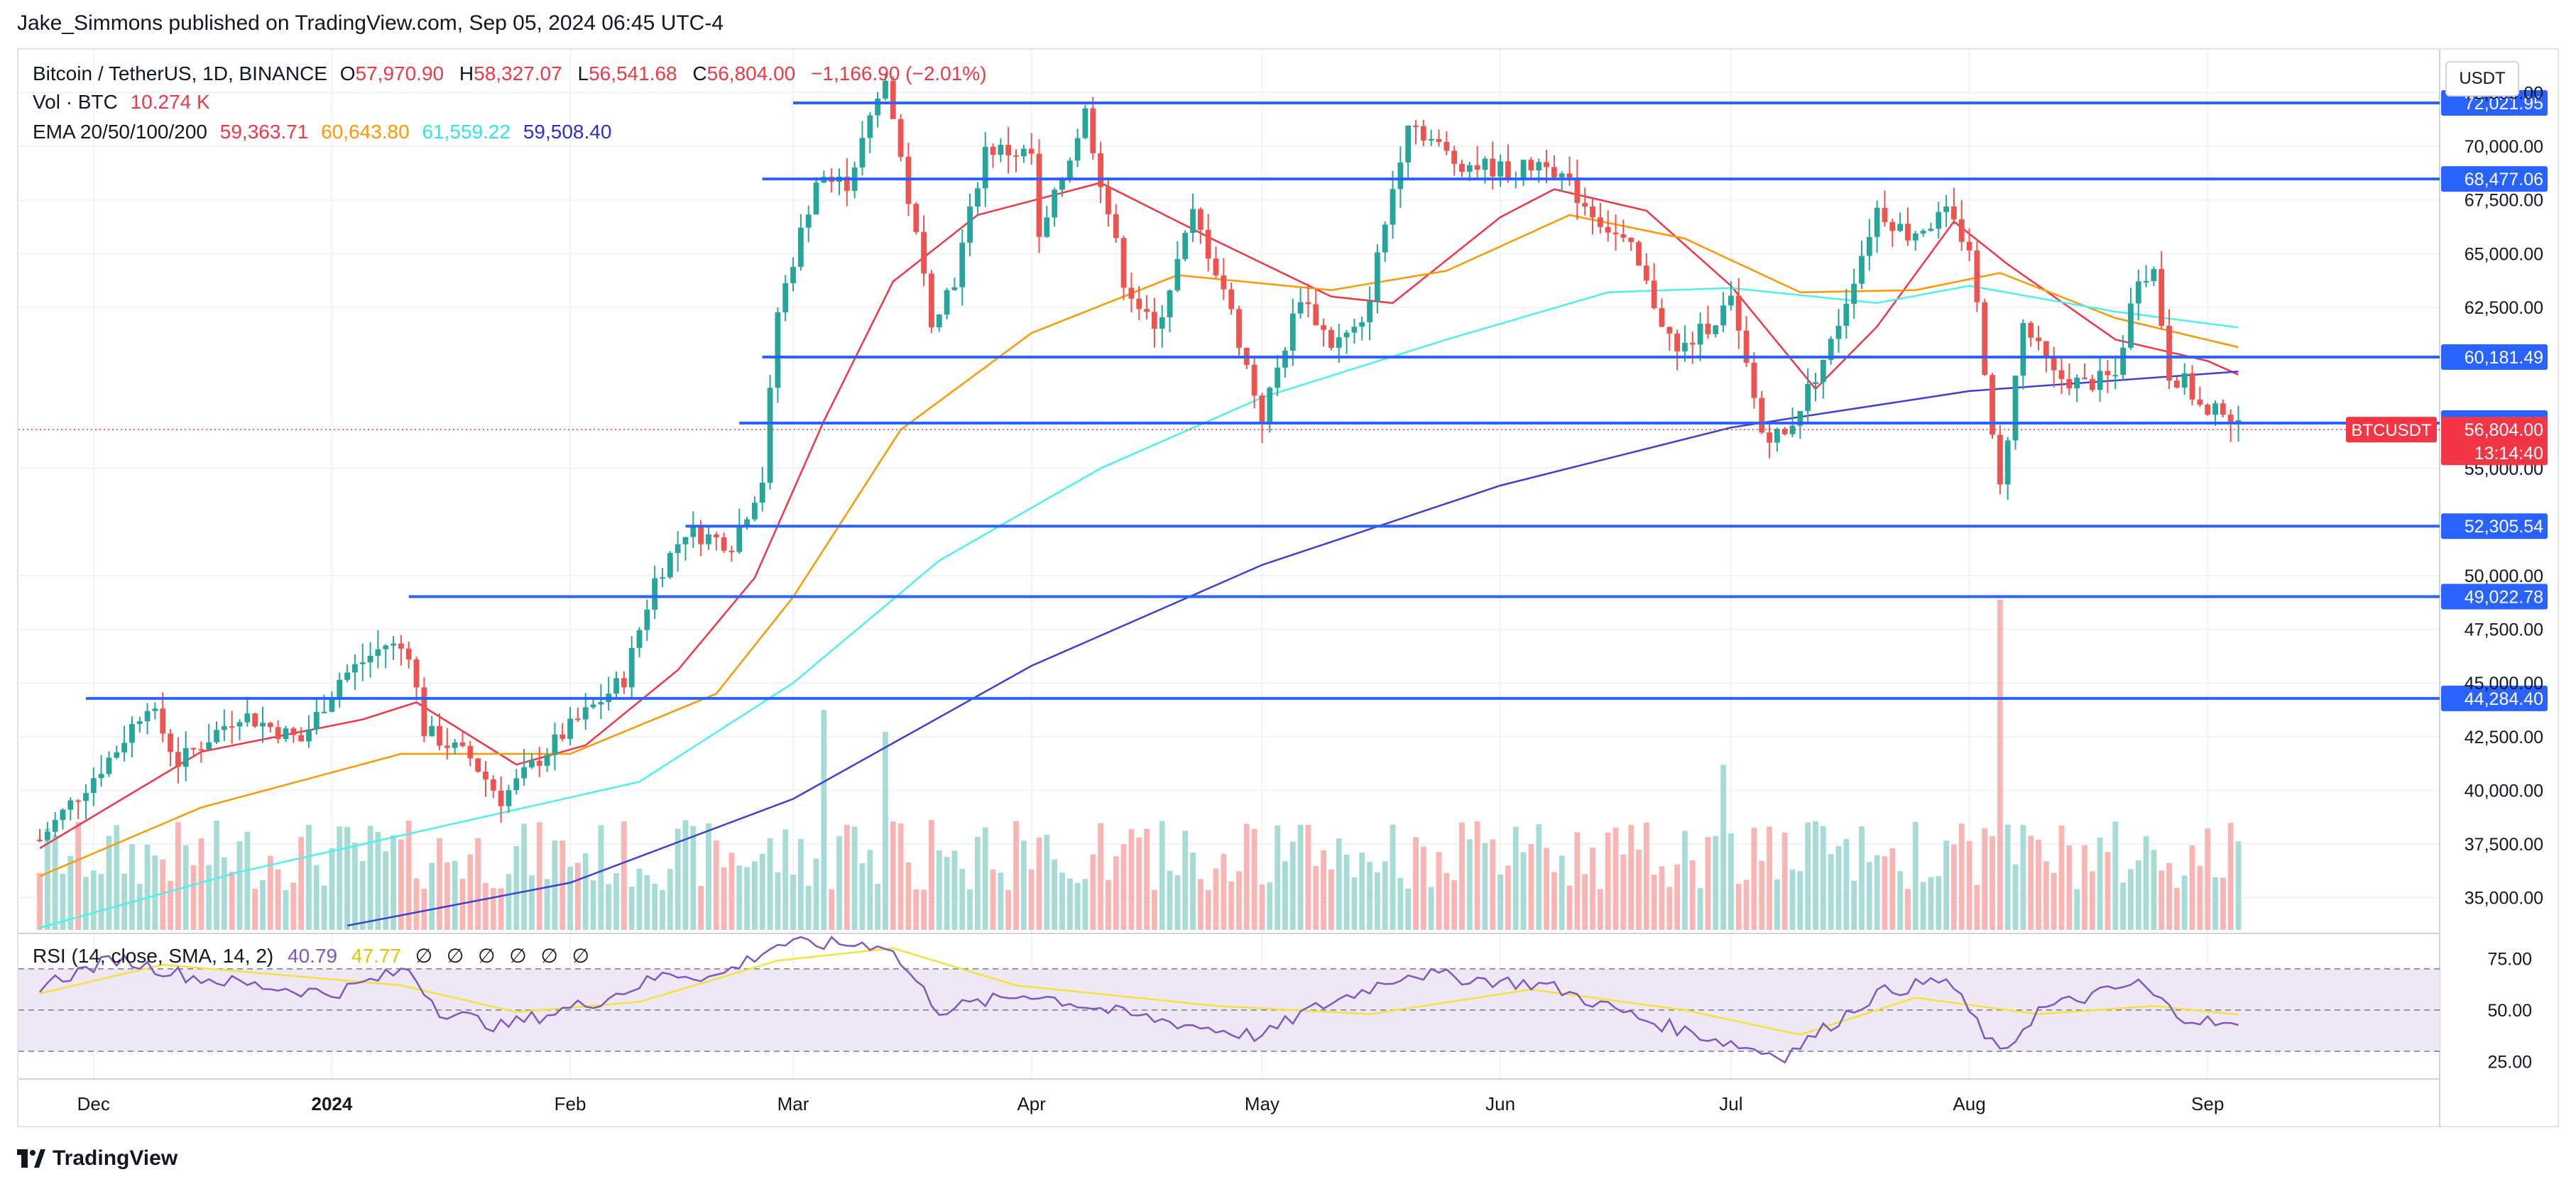  Describe the element at coordinates (2504, 104) in the screenshot. I see `level-tag-text-0: 72,021.95` at that location.